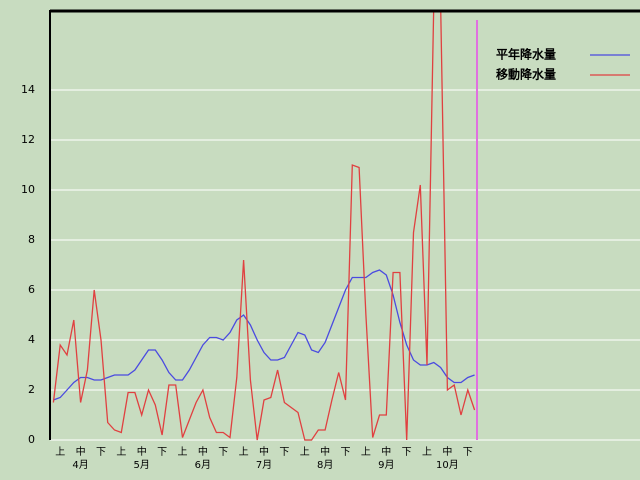 The image size is (640, 480). What do you see at coordinates (526, 54) in the screenshot?
I see `legend-label: 平年降水量` at bounding box center [526, 54].